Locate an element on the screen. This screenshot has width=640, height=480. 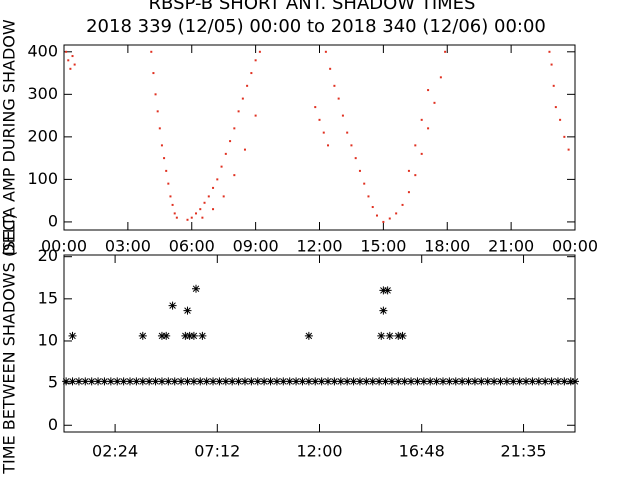
y-tick-label: 5 is located at coordinates (53, 382).